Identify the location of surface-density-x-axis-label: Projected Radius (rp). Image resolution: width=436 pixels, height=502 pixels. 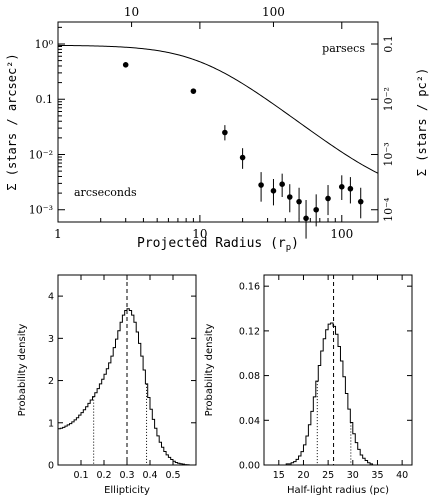
(218, 244).